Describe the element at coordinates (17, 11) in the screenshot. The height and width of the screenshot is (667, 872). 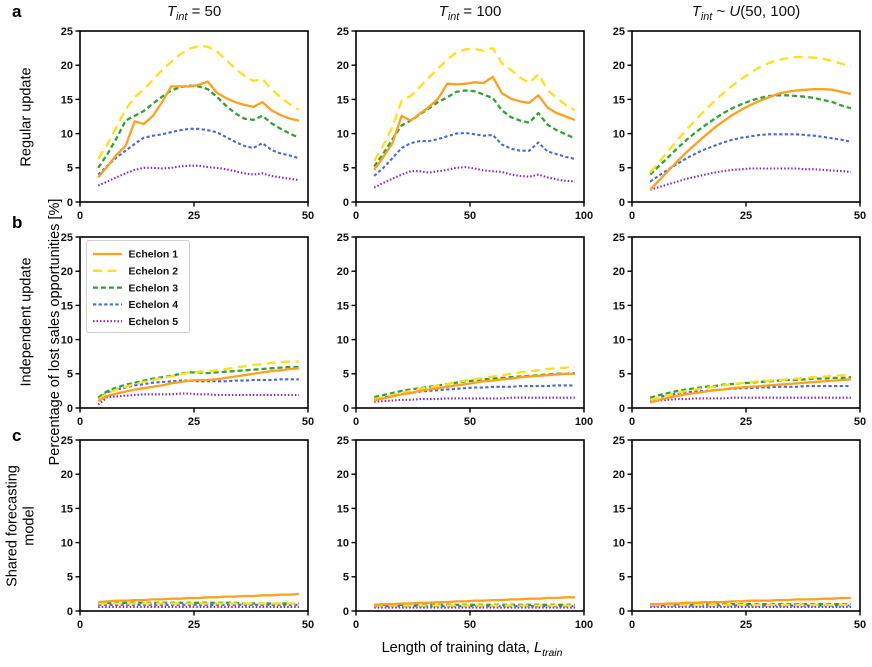
I see `panel-label-a: a` at that location.